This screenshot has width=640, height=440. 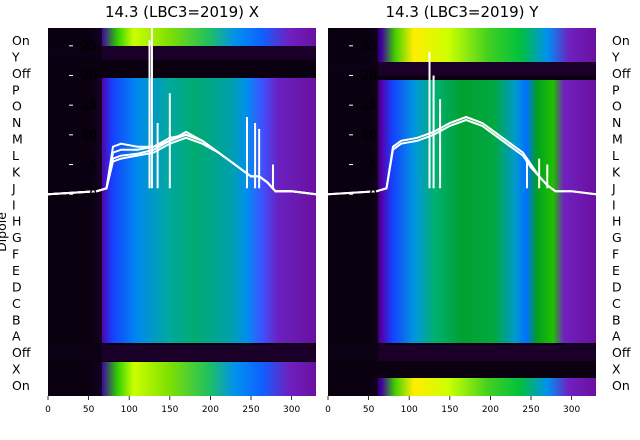 What do you see at coordinates (182, 12) in the screenshot?
I see `chart-title-x: 14.3 (LBC3=2019) X` at bounding box center [182, 12].